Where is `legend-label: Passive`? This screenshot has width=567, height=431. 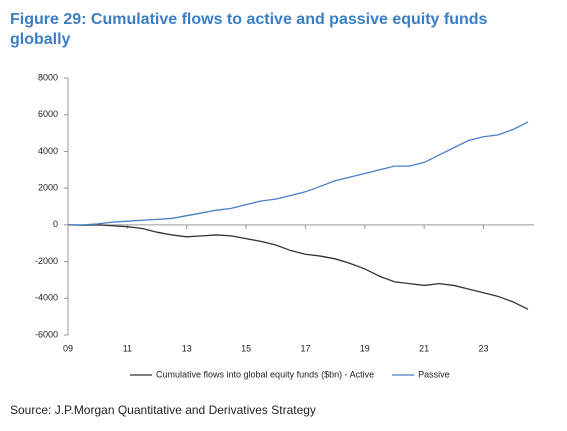 legend-label: Passive is located at coordinates (434, 374).